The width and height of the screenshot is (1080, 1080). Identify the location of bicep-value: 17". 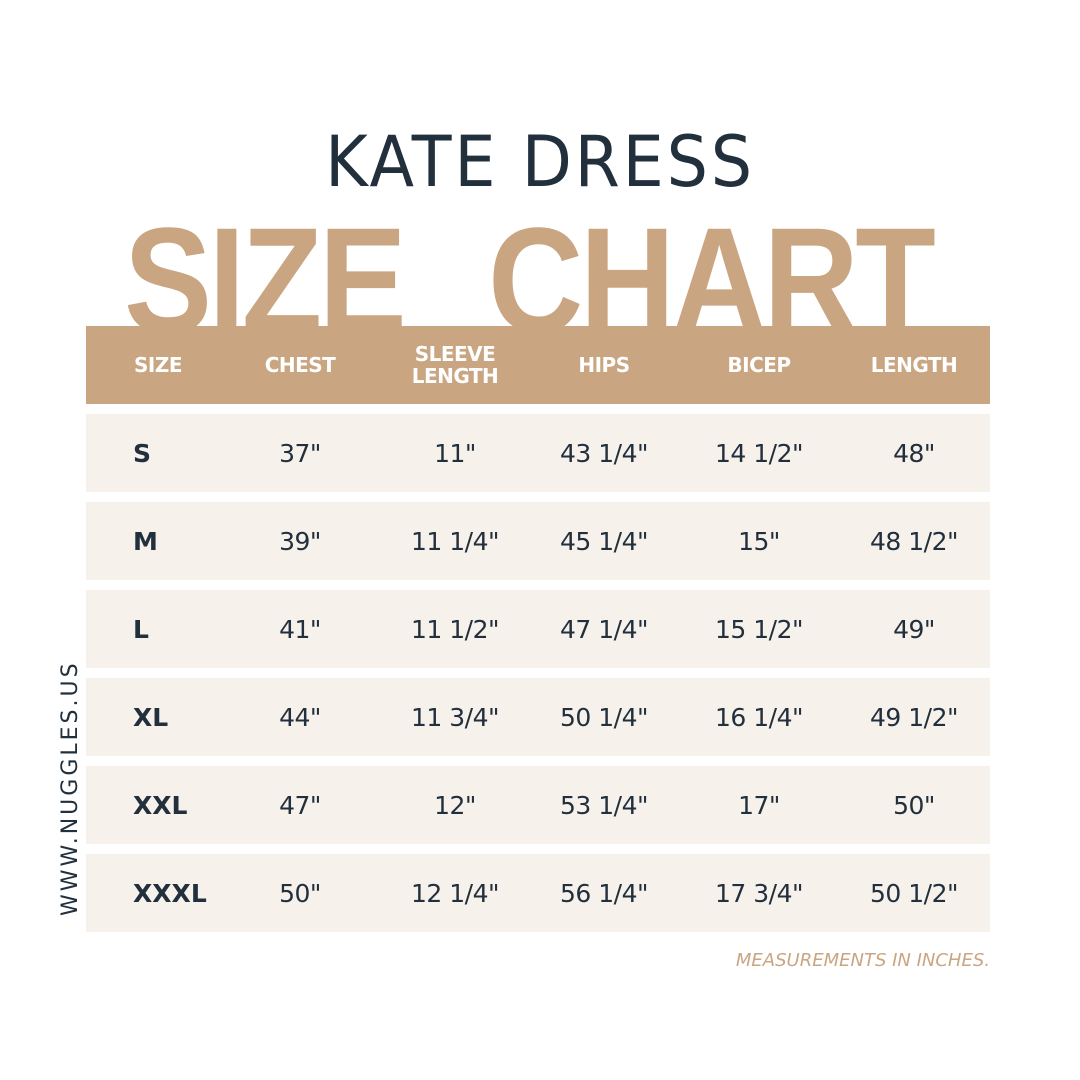
(759, 805).